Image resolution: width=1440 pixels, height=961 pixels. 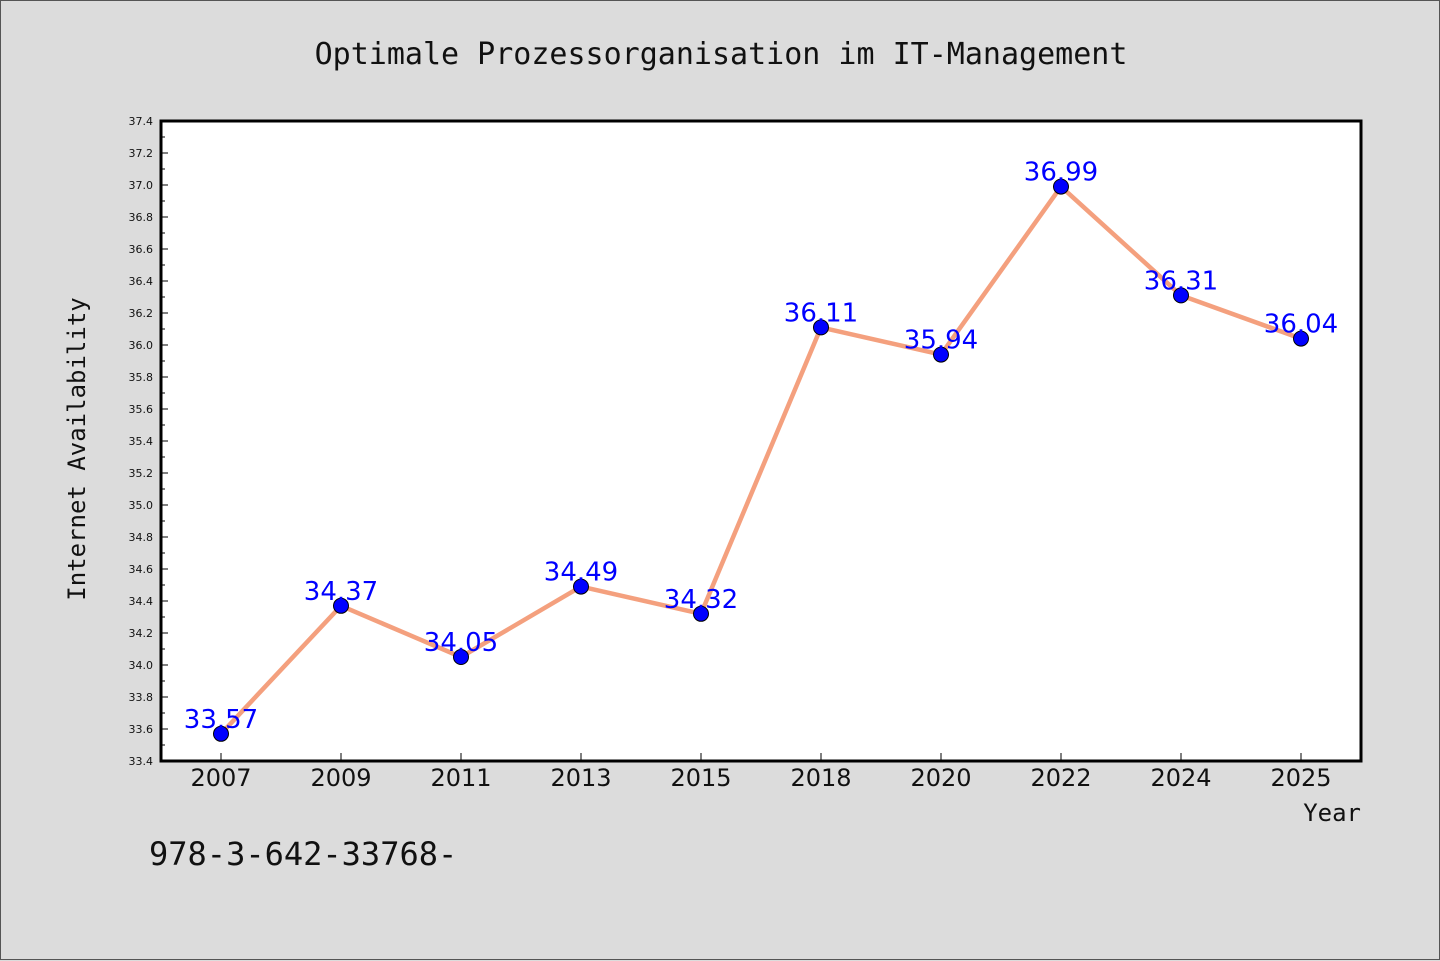 I want to click on y-tick-label: 35.6, so click(x=141, y=409).